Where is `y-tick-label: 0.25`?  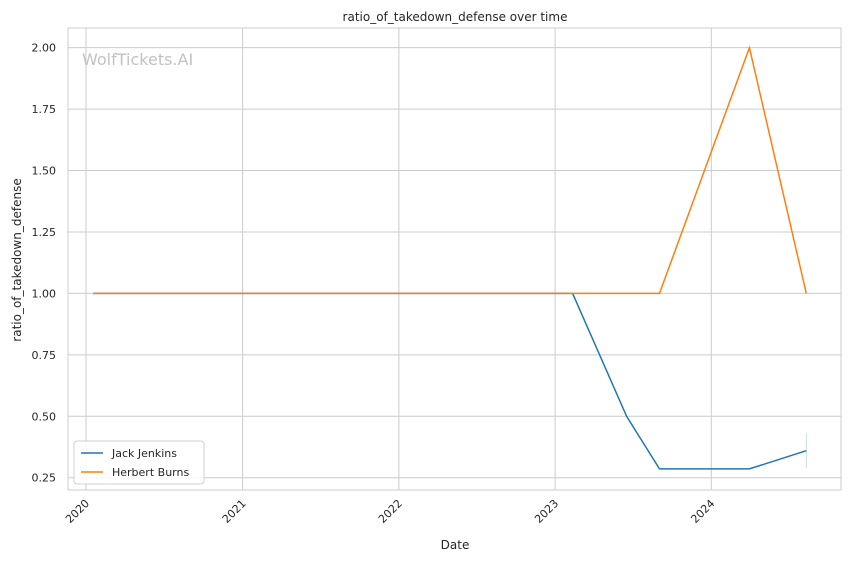 y-tick-label: 0.25 is located at coordinates (44, 478).